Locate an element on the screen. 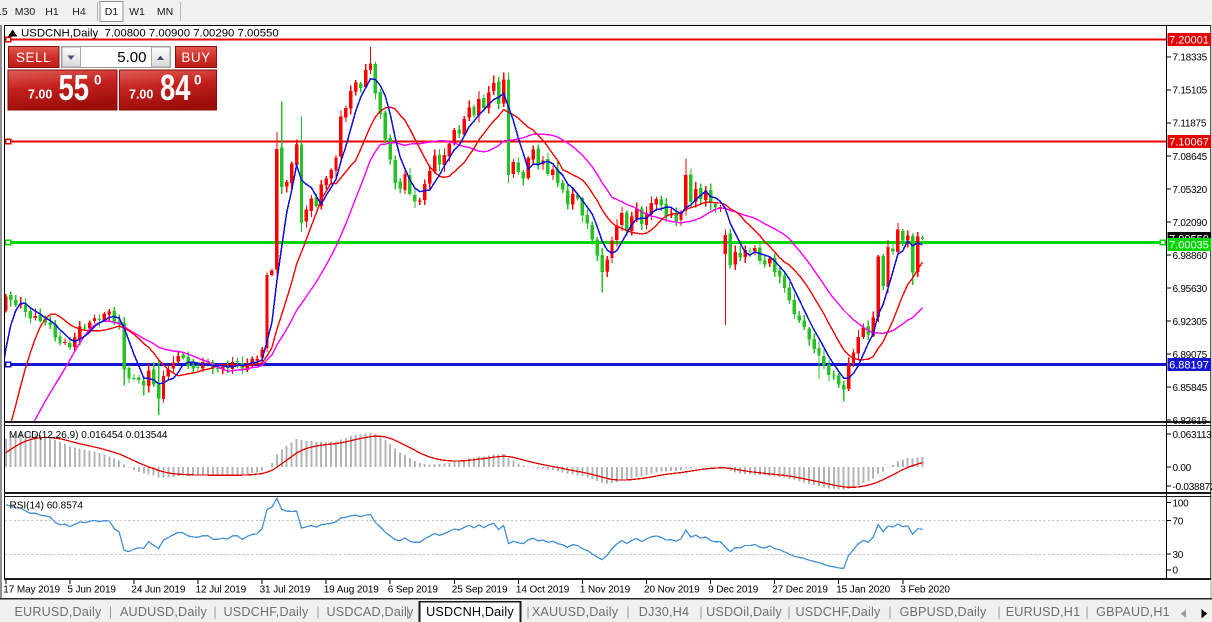 The width and height of the screenshot is (1212, 622). svg-text: 20 Nov 2019 is located at coordinates (672, 590).